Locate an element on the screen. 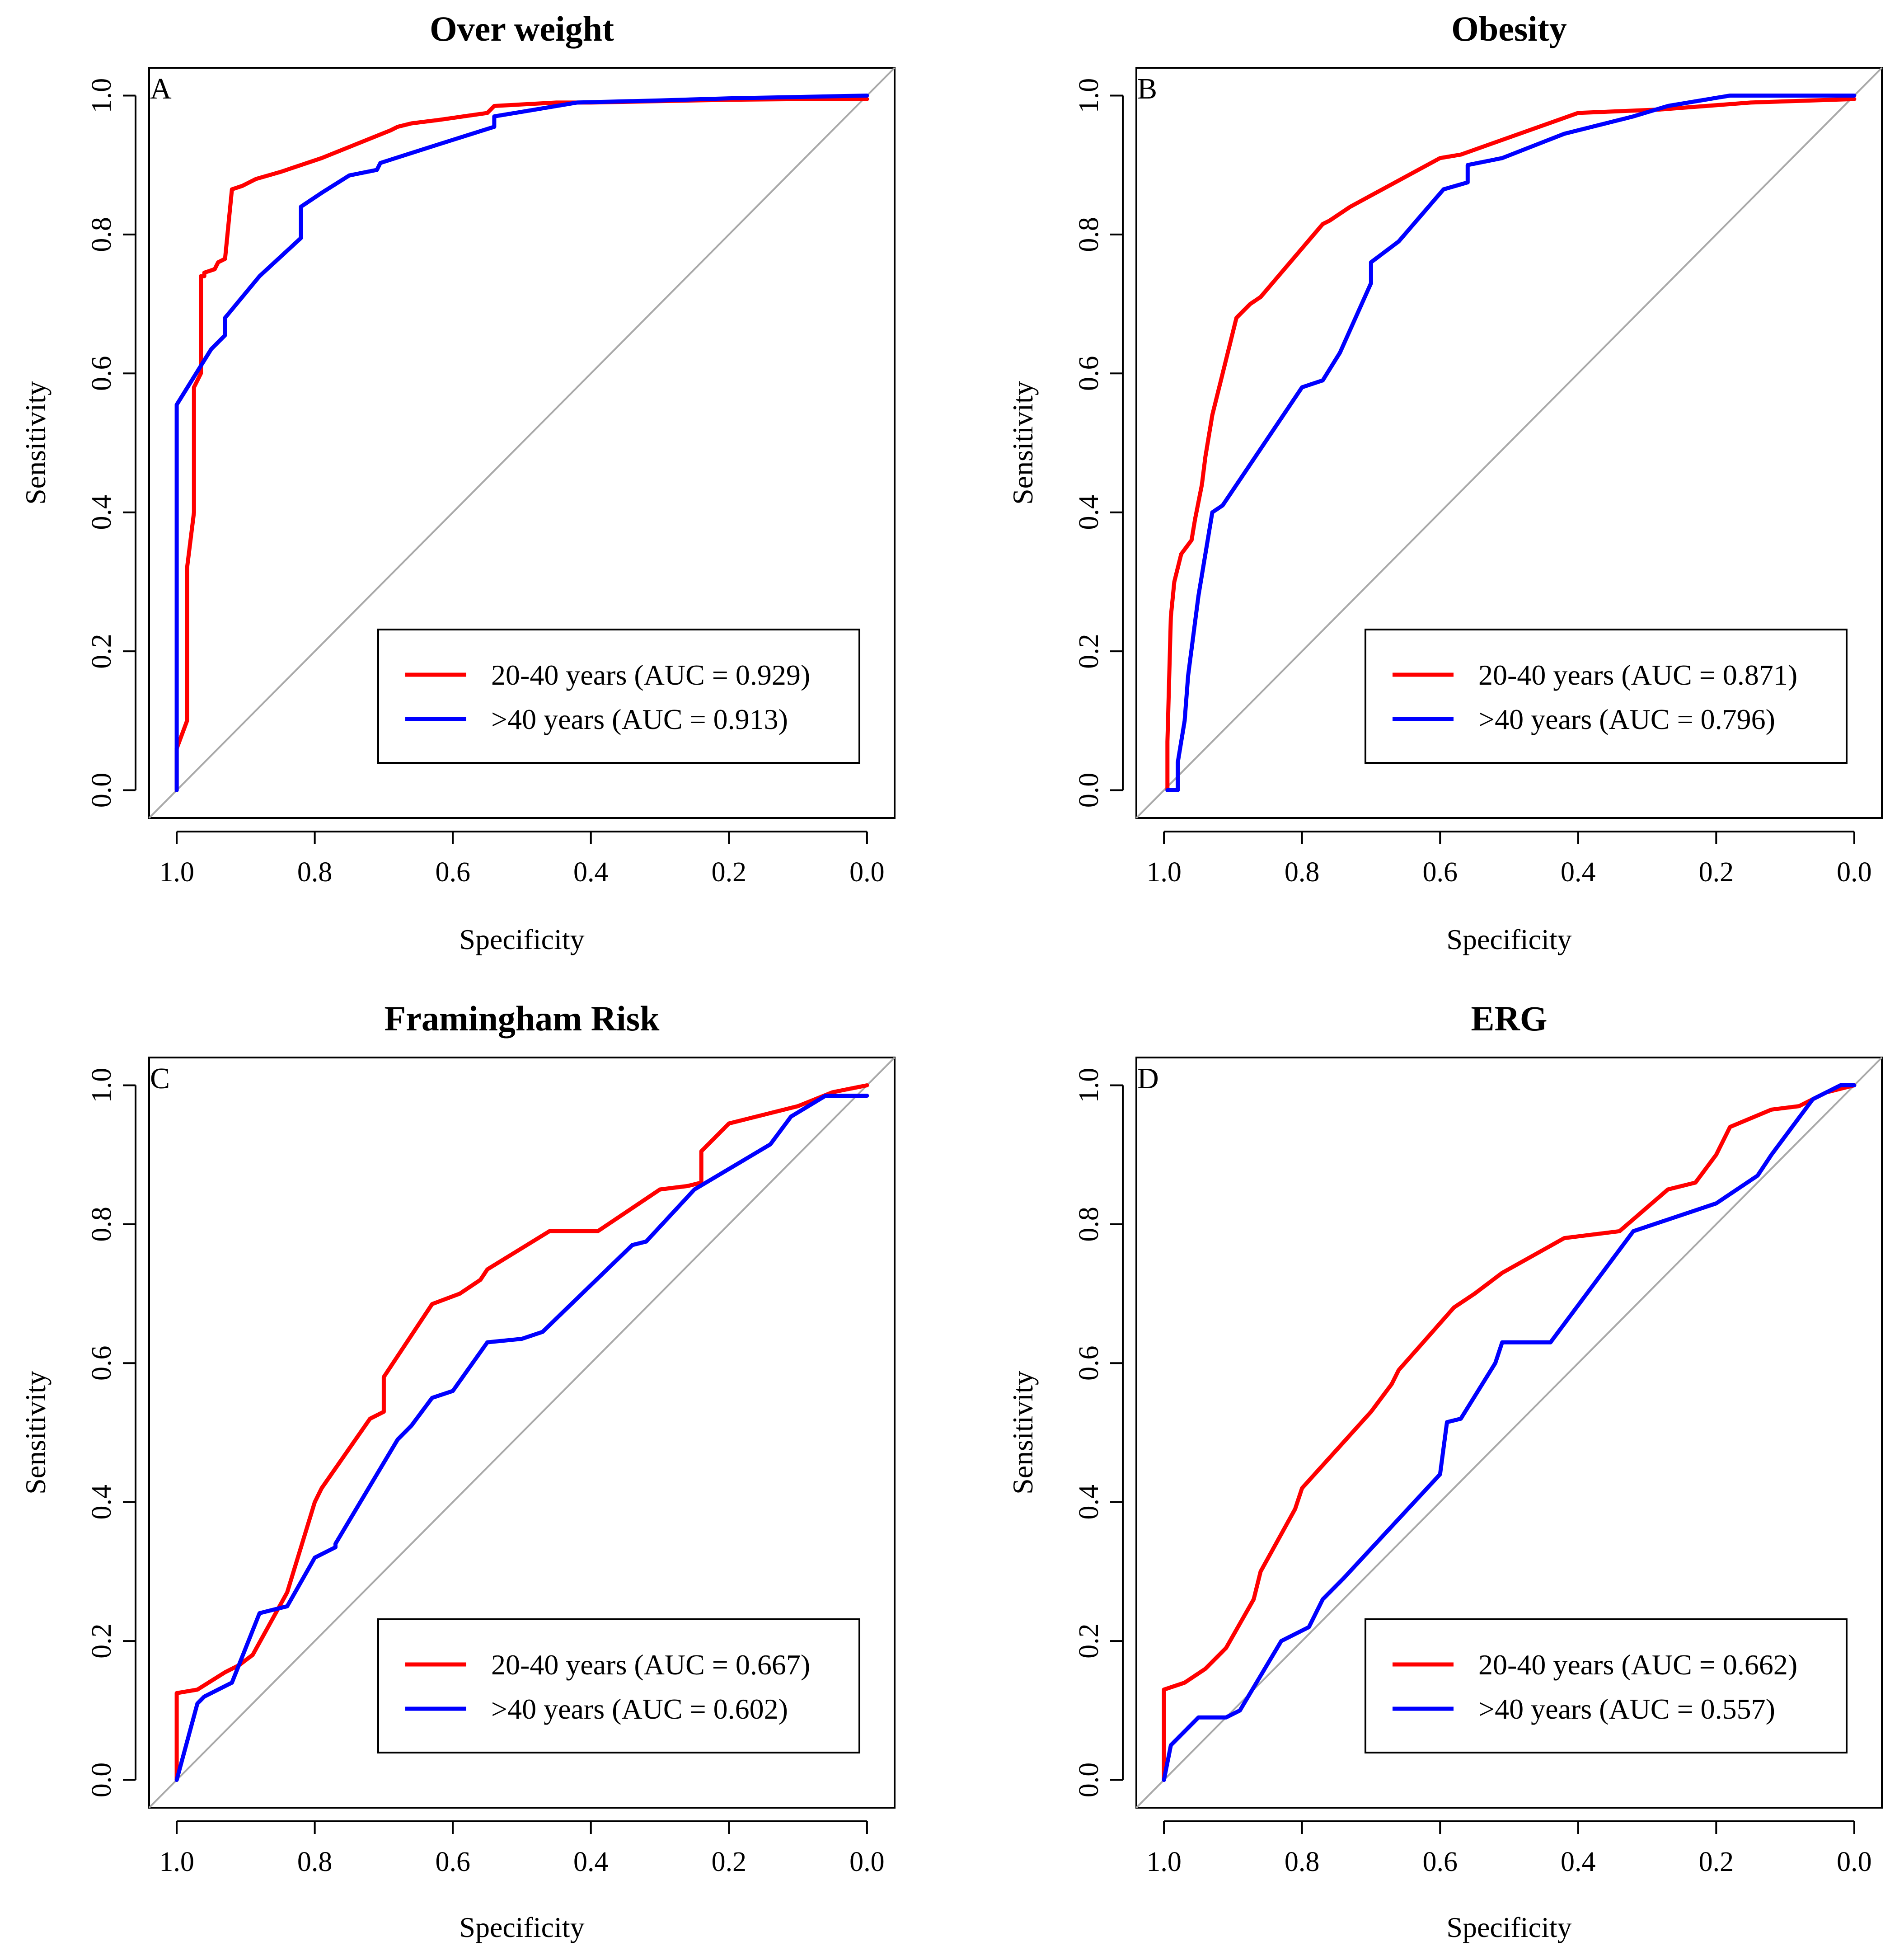 The width and height of the screenshot is (1904, 1946). panel-letter: D is located at coordinates (1148, 1078).